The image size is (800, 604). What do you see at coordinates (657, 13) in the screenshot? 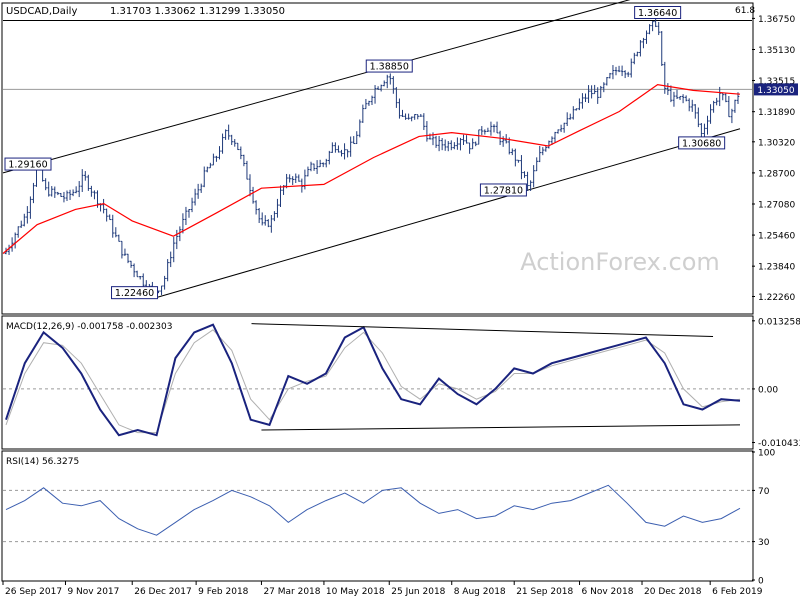
I see `price-level-text: 1.36640` at bounding box center [657, 13].